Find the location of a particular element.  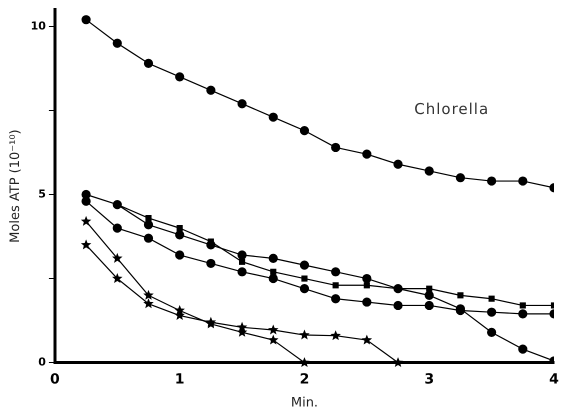

x-tick-label: 2 is located at coordinates (305, 380).